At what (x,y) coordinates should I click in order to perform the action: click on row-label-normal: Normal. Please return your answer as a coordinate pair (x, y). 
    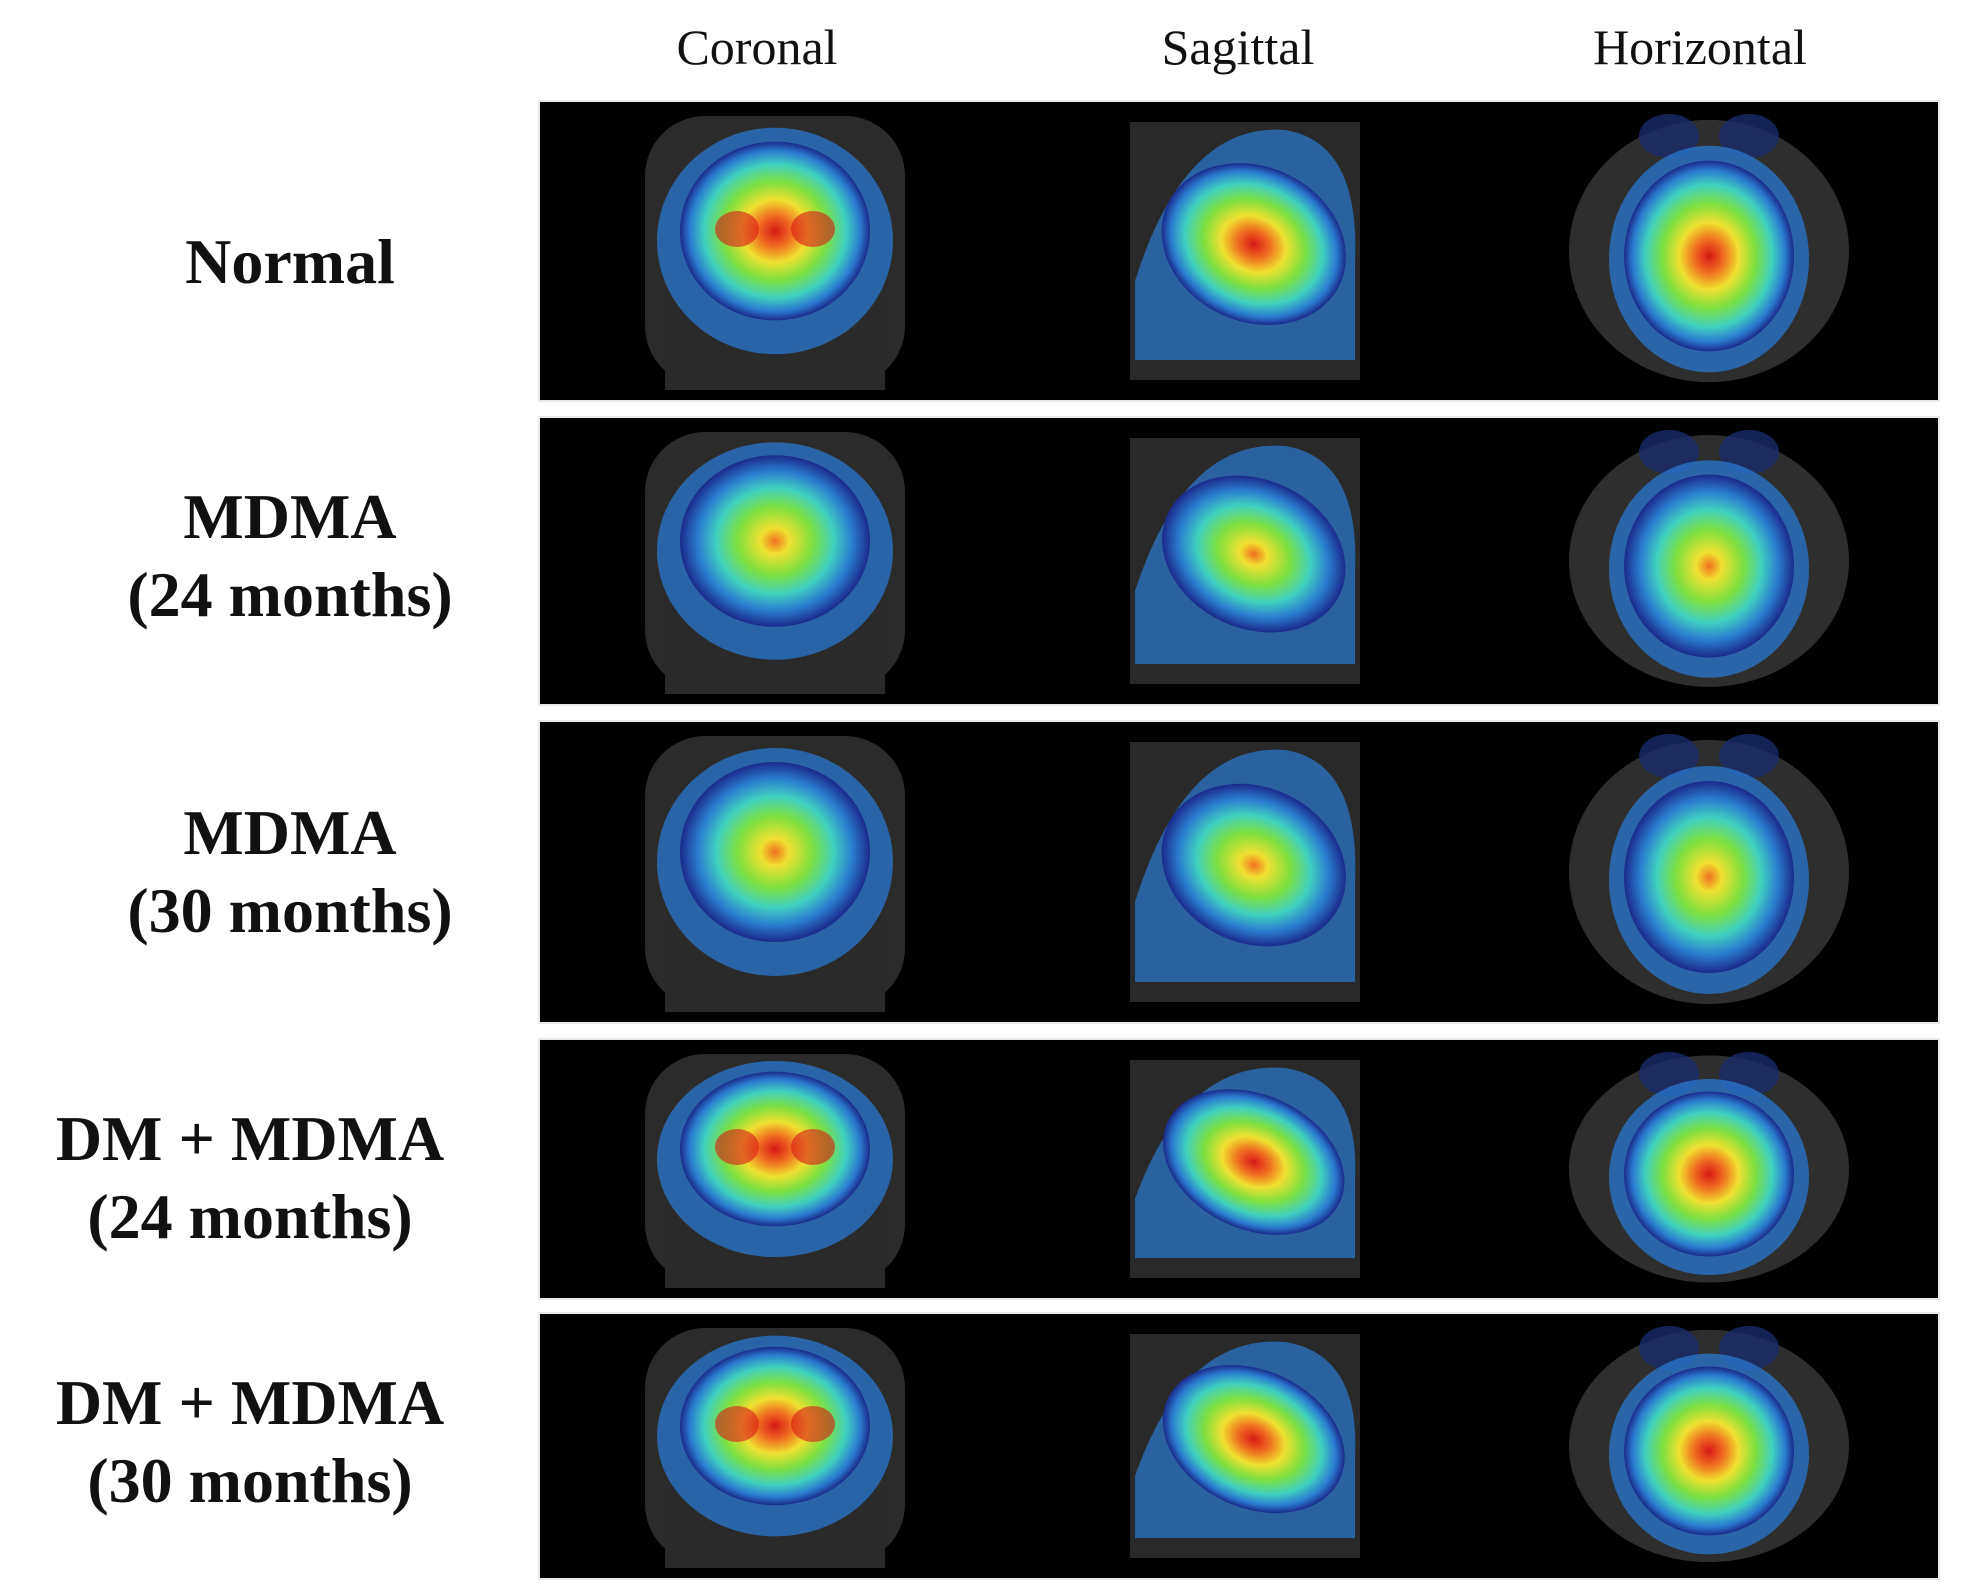
    Looking at the image, I should click on (290, 262).